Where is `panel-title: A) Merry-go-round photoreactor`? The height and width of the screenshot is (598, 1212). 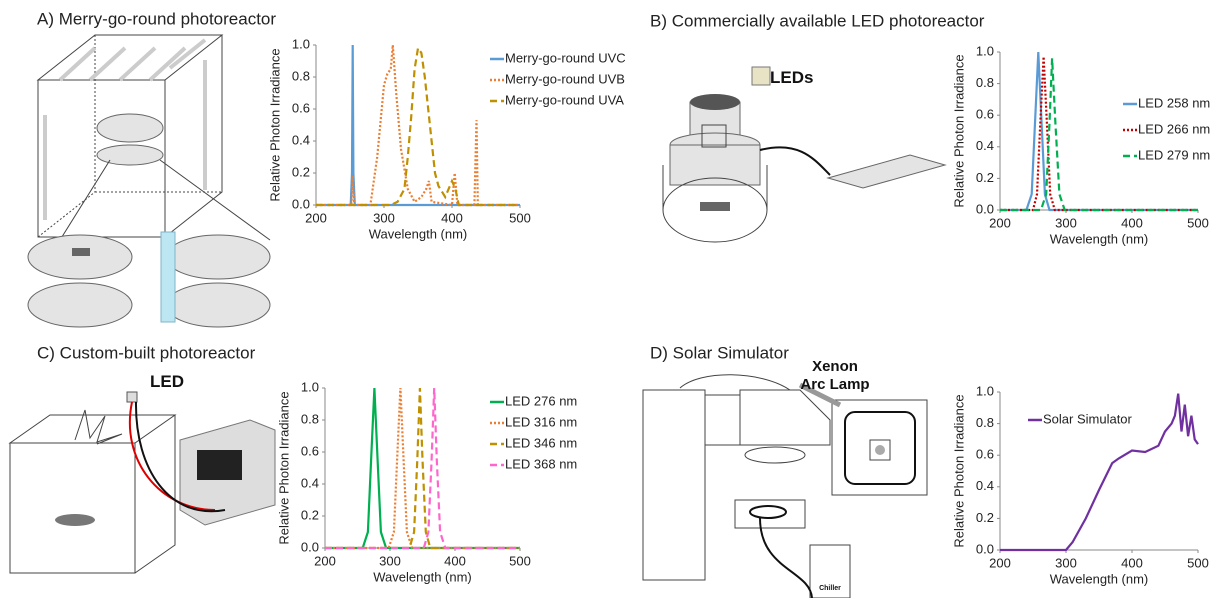 panel-title: A) Merry-go-round photoreactor is located at coordinates (156, 18).